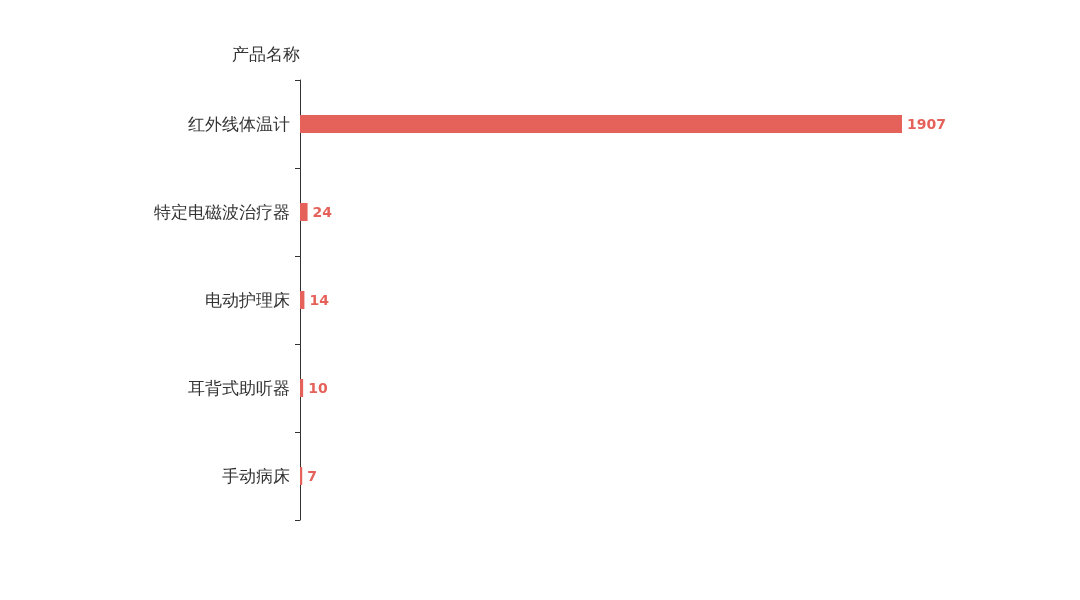 The width and height of the screenshot is (1080, 600). Describe the element at coordinates (319, 300) in the screenshot. I see `data-label: 14` at that location.